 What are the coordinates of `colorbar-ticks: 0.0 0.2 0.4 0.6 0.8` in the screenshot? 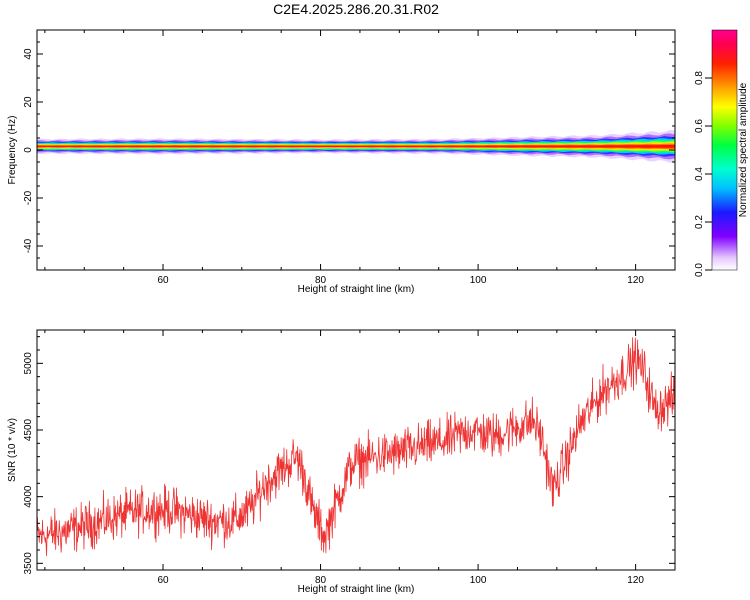 It's located at (703, 174).